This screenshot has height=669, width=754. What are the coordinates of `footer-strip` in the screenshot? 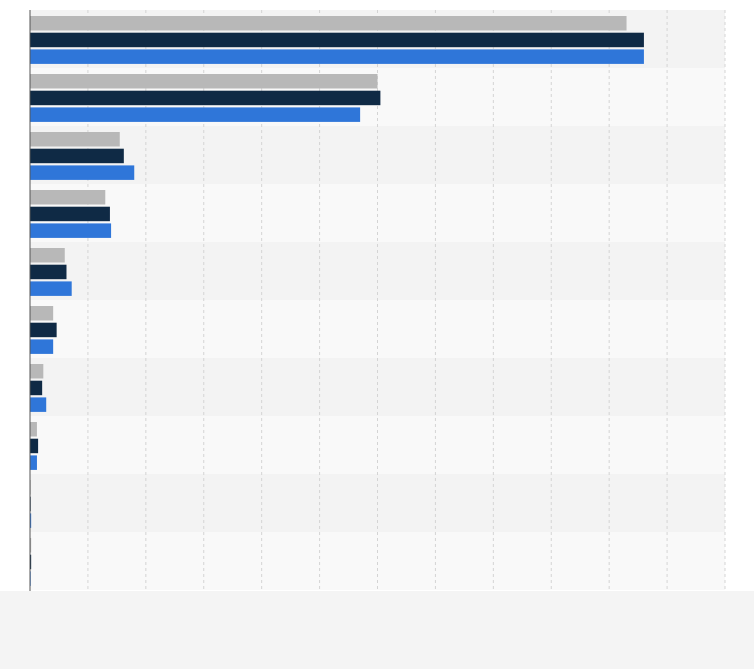 It's located at (377, 630).